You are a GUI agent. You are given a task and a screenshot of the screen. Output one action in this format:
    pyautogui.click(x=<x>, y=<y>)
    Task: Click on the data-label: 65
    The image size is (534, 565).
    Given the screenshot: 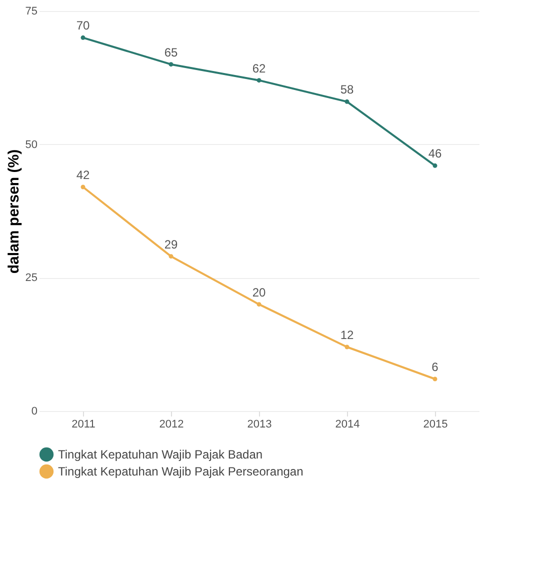 What is the action you would take?
    pyautogui.click(x=171, y=52)
    